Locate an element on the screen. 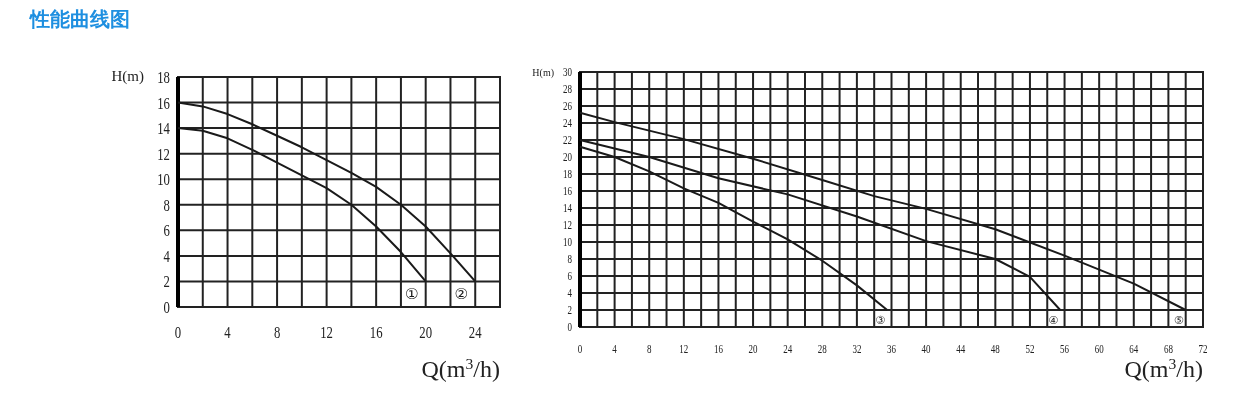 This screenshot has width=1255, height=394. y-tick-label: 30 is located at coordinates (567, 72).